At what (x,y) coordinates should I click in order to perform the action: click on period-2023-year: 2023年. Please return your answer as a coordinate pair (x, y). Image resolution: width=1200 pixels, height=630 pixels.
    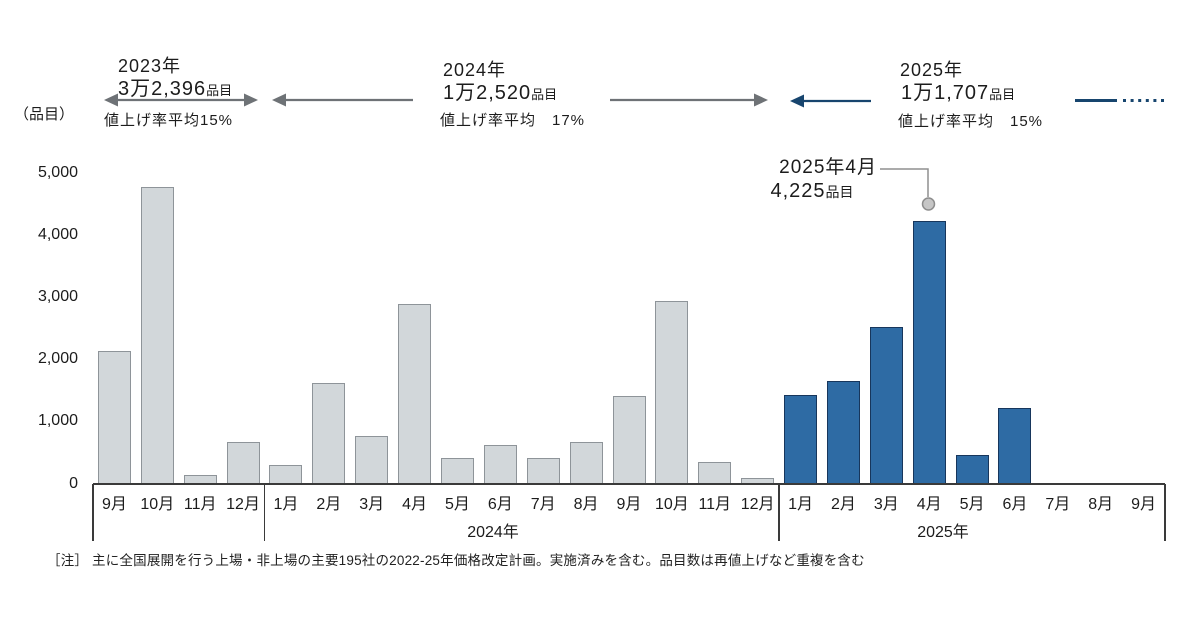
    Looking at the image, I should click on (150, 66).